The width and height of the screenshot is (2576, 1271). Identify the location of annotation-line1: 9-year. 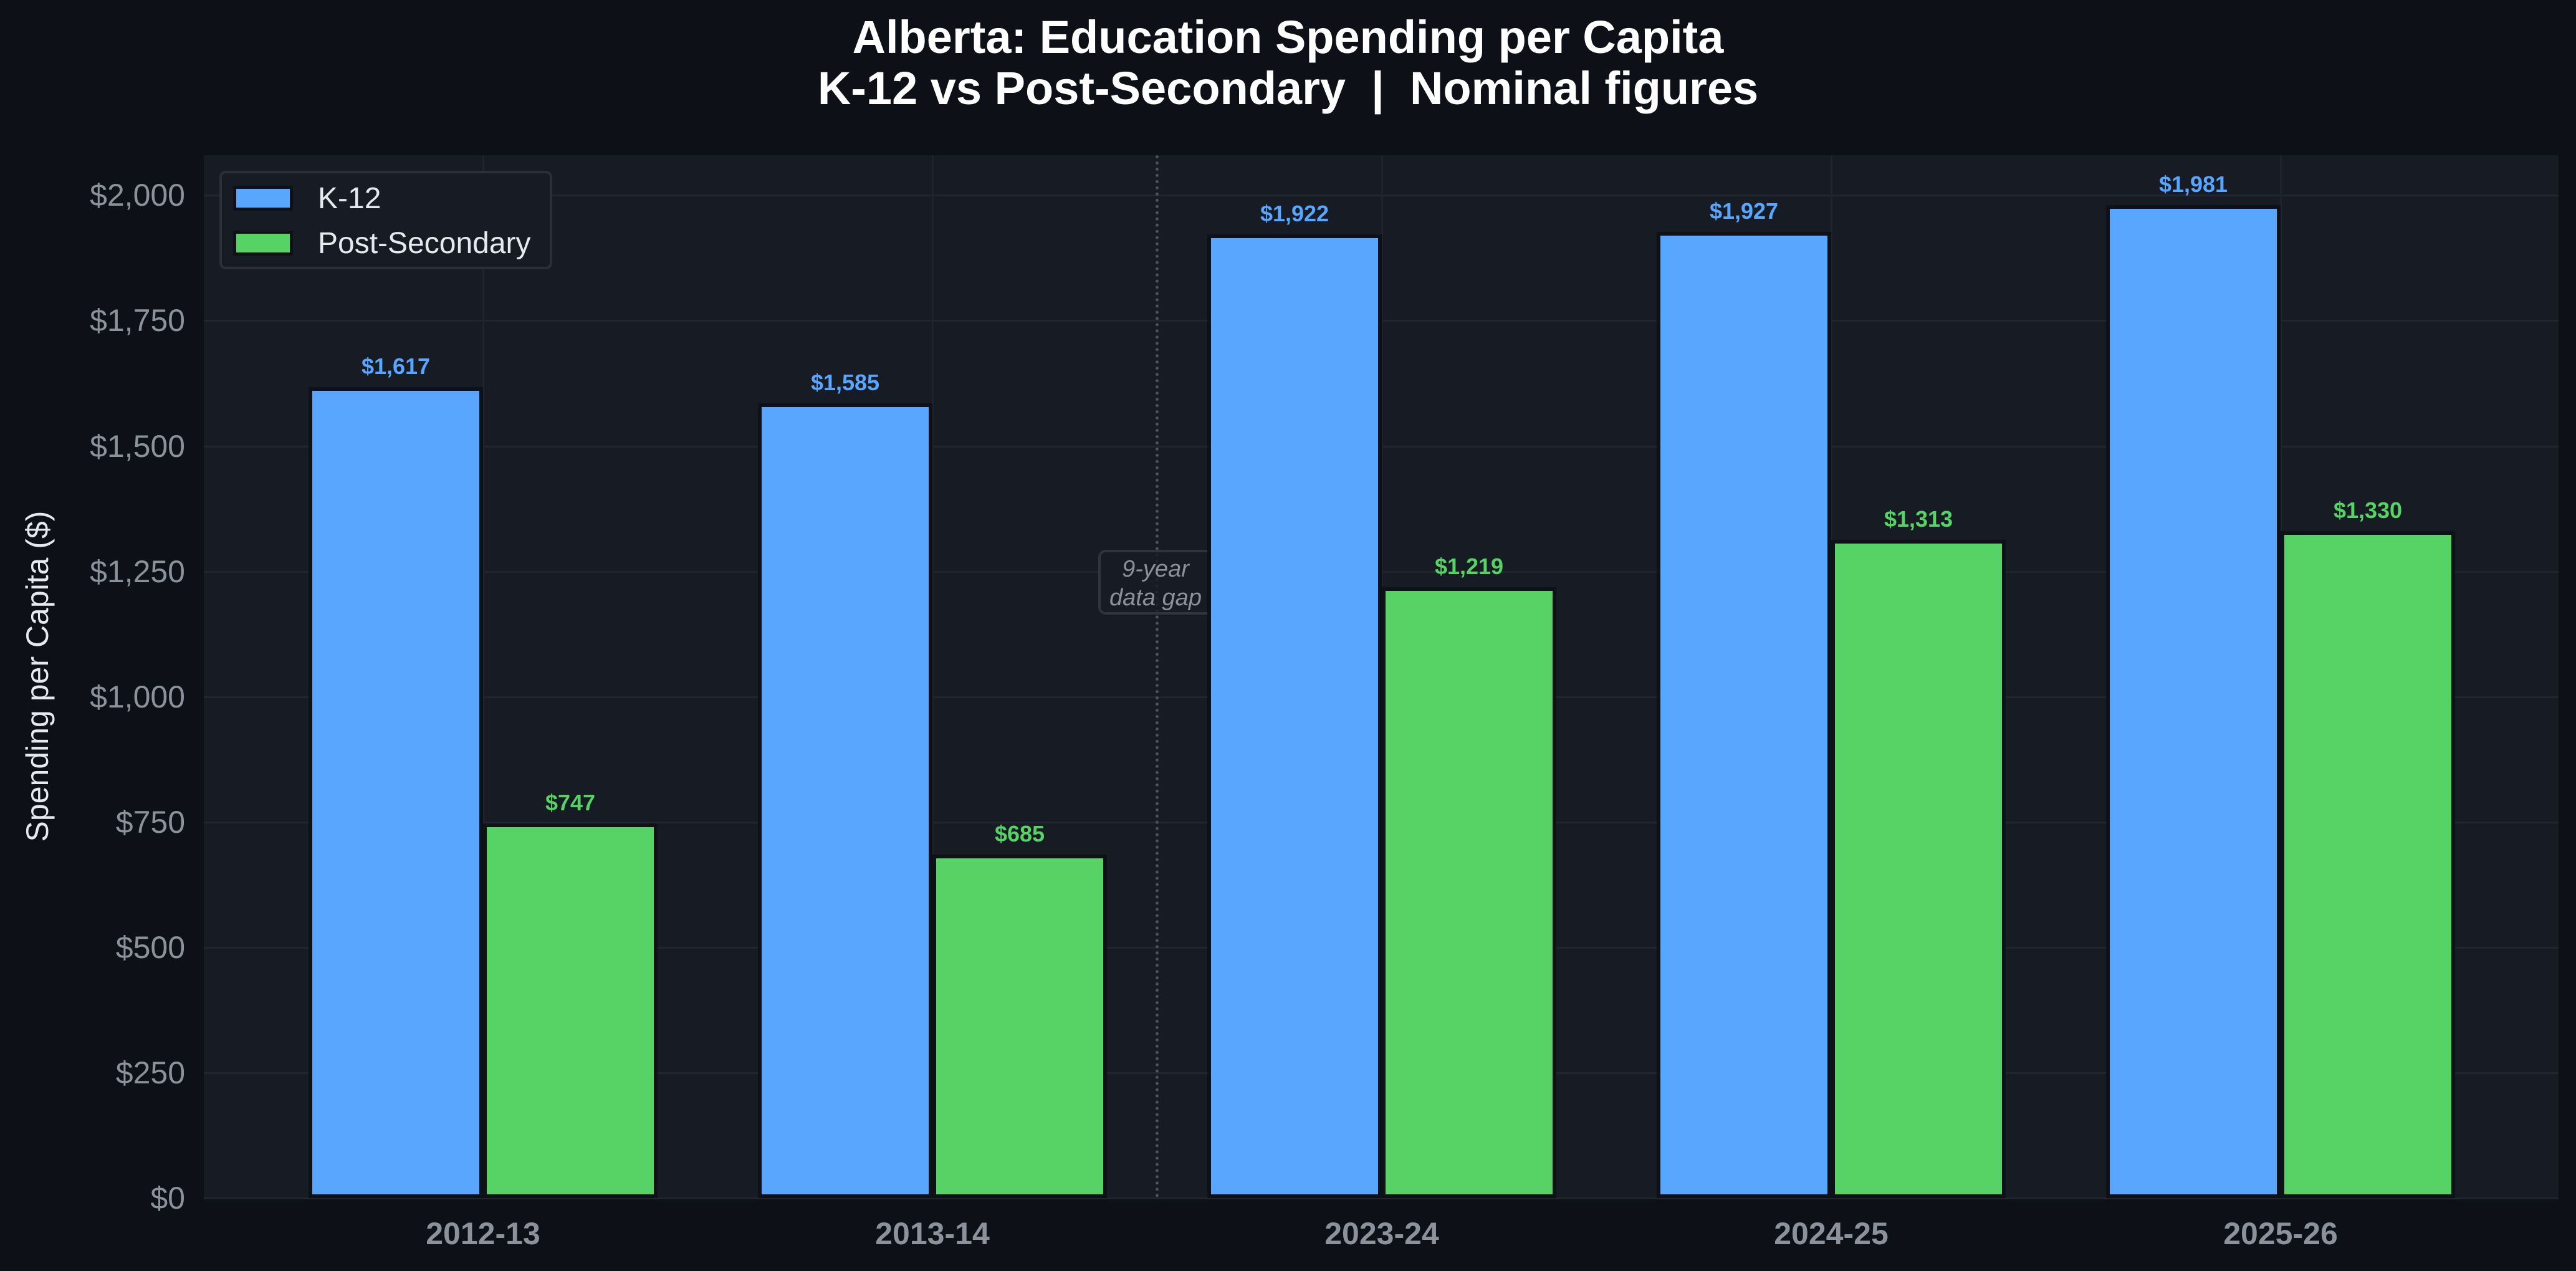
(1156, 569).